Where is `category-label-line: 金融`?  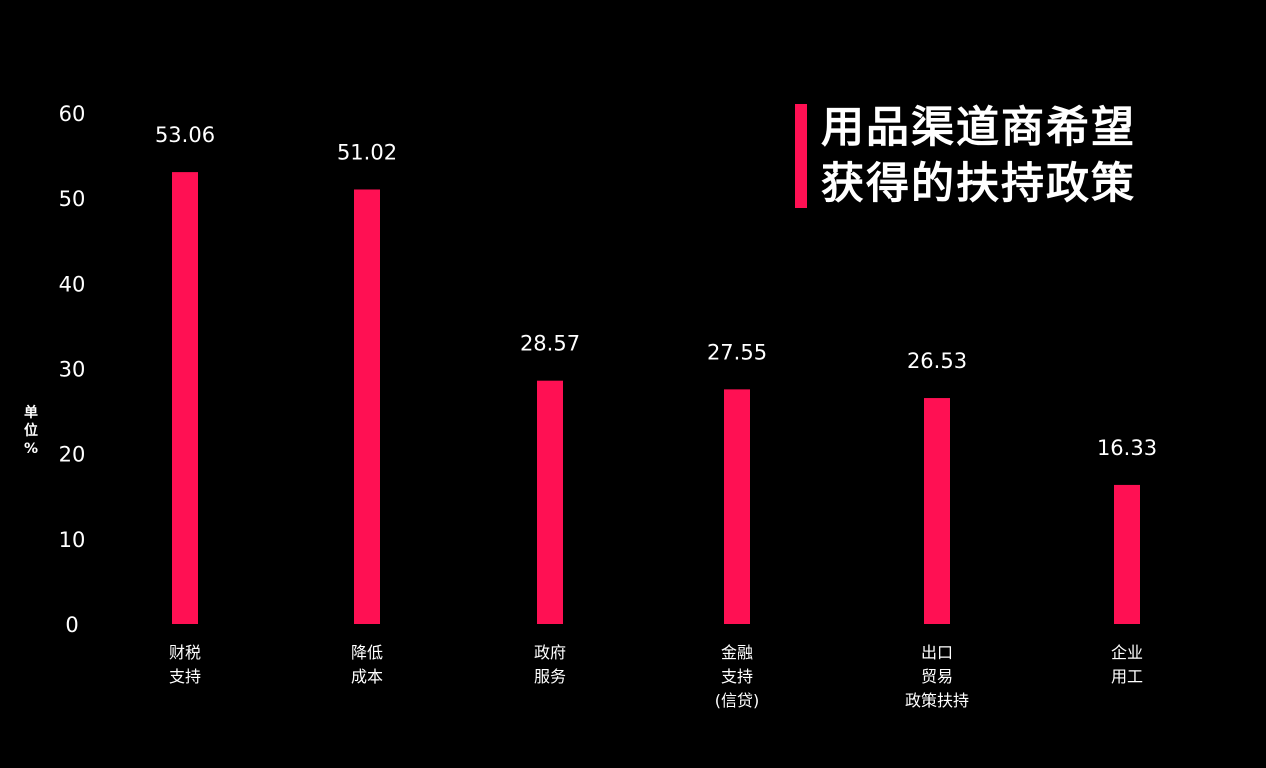 category-label-line: 金融 is located at coordinates (737, 652).